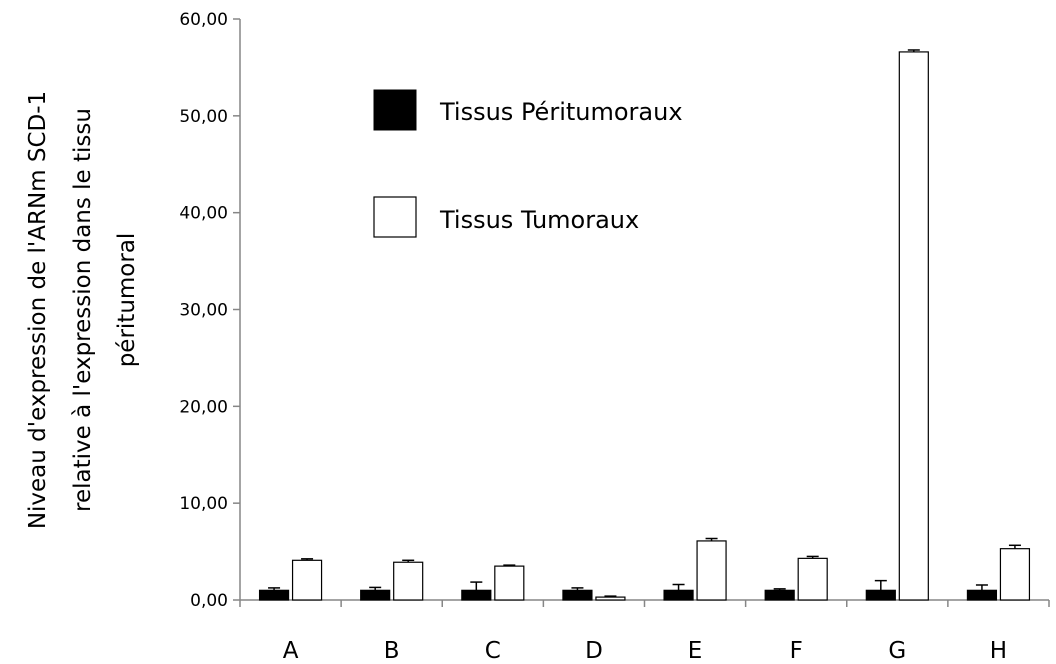 This screenshot has width=1056, height=664. What do you see at coordinates (509, 583) in the screenshot?
I see `bar-tumoraux-c` at bounding box center [509, 583].